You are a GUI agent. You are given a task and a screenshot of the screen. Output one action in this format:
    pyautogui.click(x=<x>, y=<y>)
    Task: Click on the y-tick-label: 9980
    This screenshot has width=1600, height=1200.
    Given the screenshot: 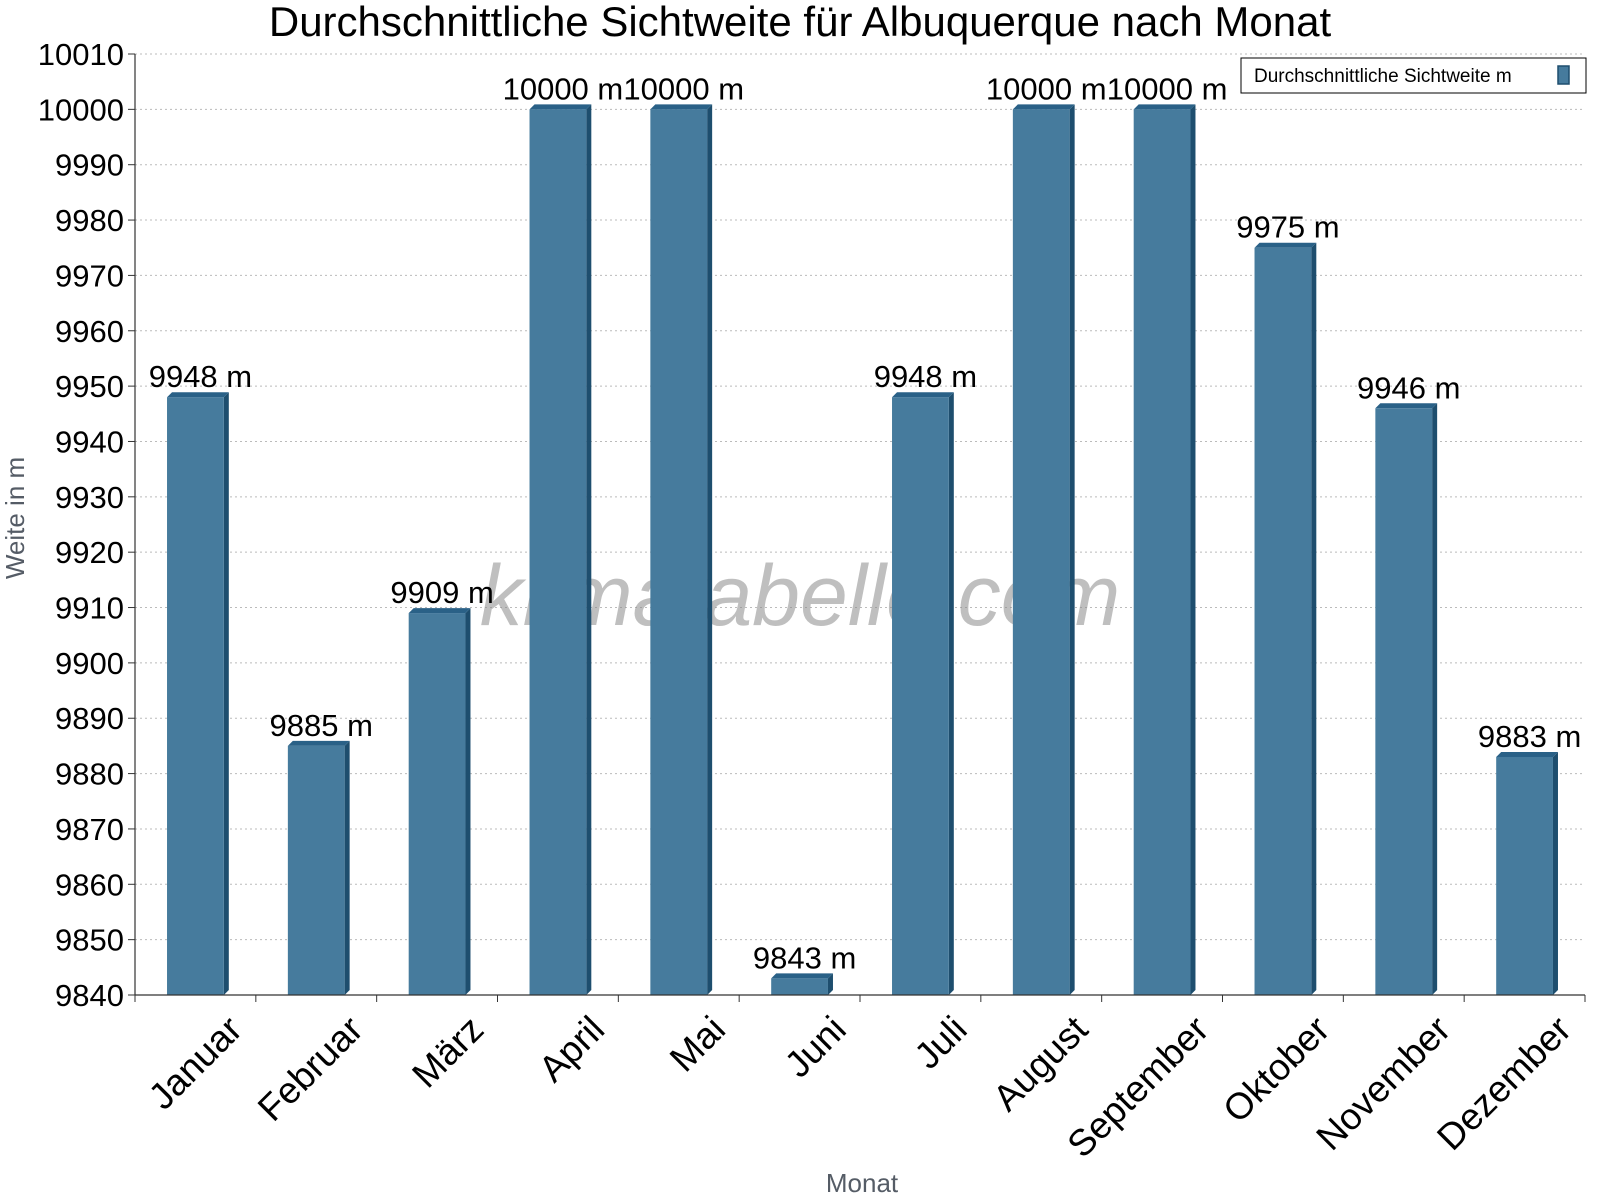 What is the action you would take?
    pyautogui.click(x=89, y=220)
    